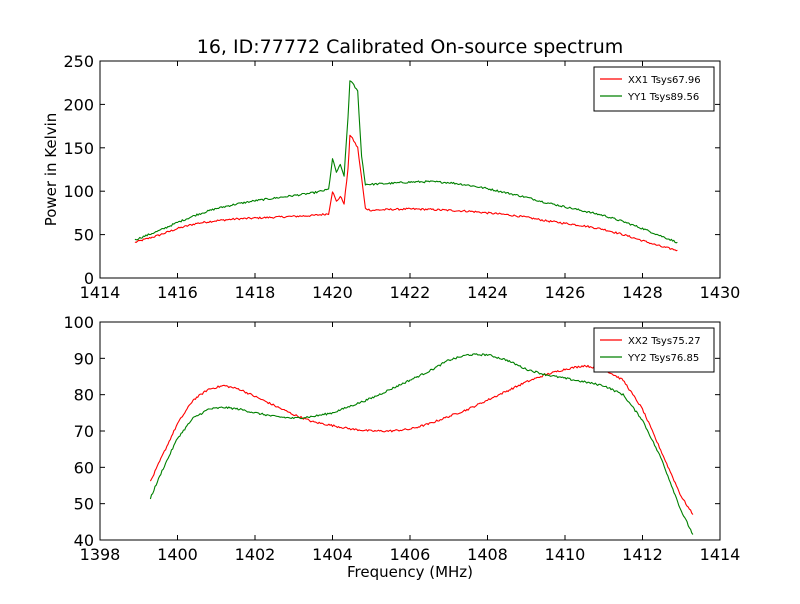  Describe the element at coordinates (664, 341) in the screenshot. I see `legend-label-1: XX2 Tsys75.27` at that location.